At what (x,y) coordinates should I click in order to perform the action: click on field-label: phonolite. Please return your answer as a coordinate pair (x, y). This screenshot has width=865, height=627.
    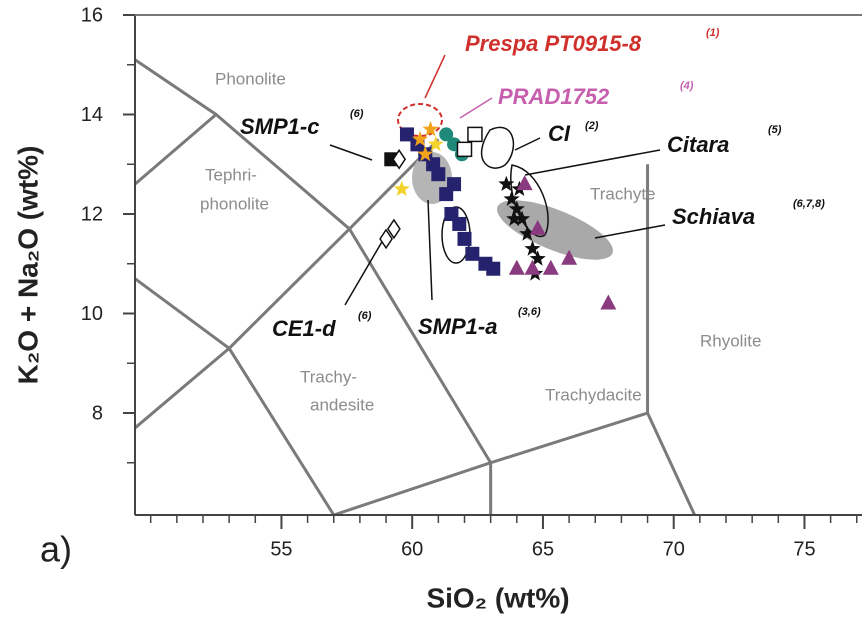
    Looking at the image, I should click on (234, 203).